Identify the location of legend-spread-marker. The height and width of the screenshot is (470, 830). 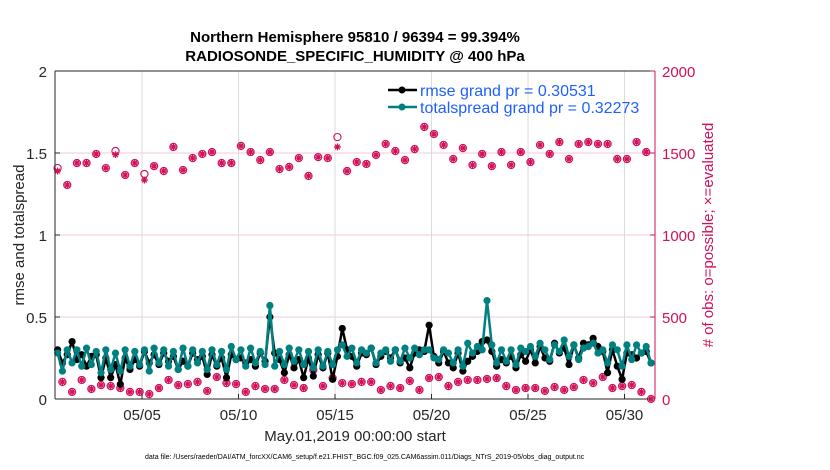
(402, 107).